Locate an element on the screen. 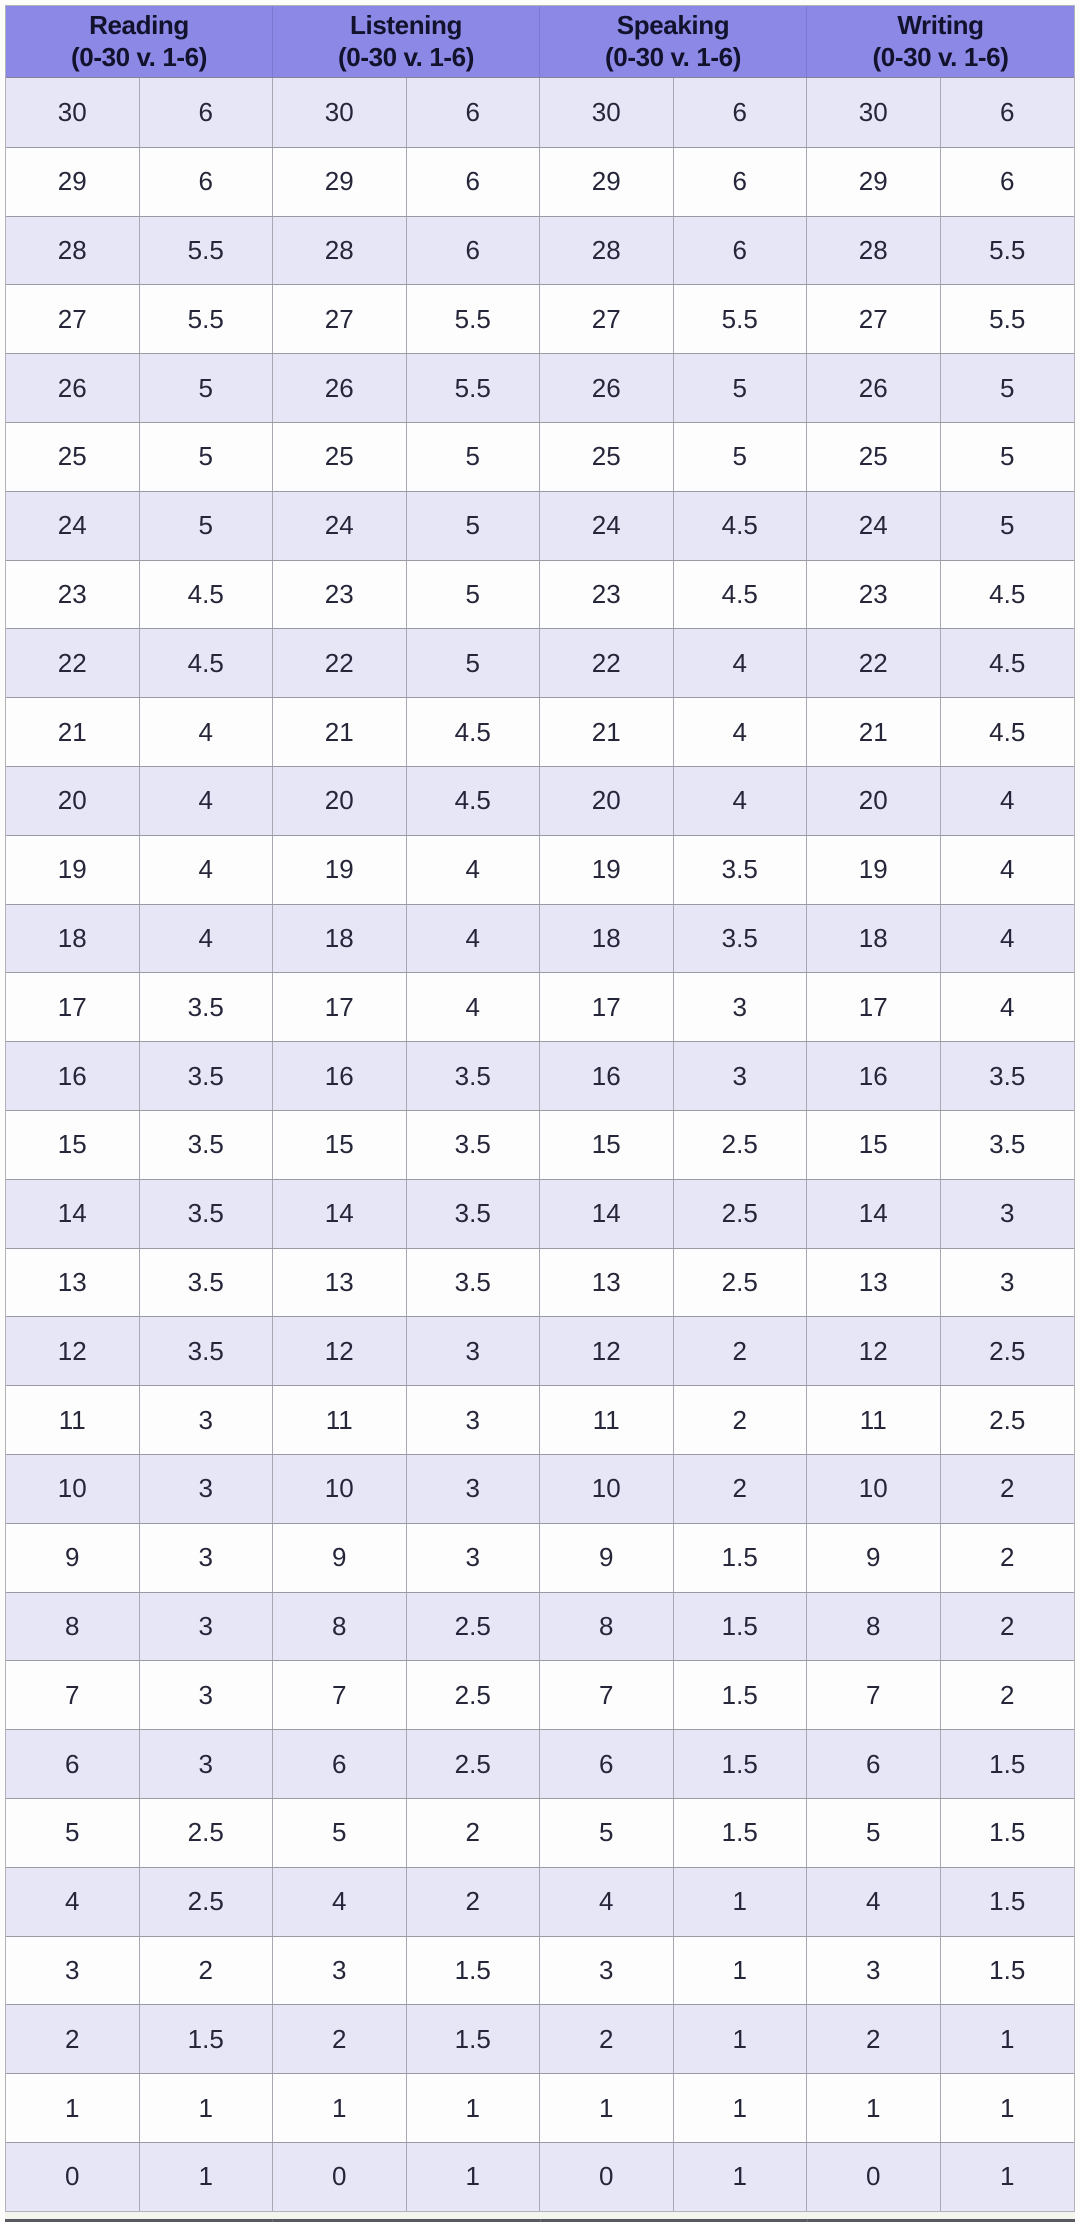  table-row: 28 5.5 28 6 28 6 28 5.5 is located at coordinates (540, 250).